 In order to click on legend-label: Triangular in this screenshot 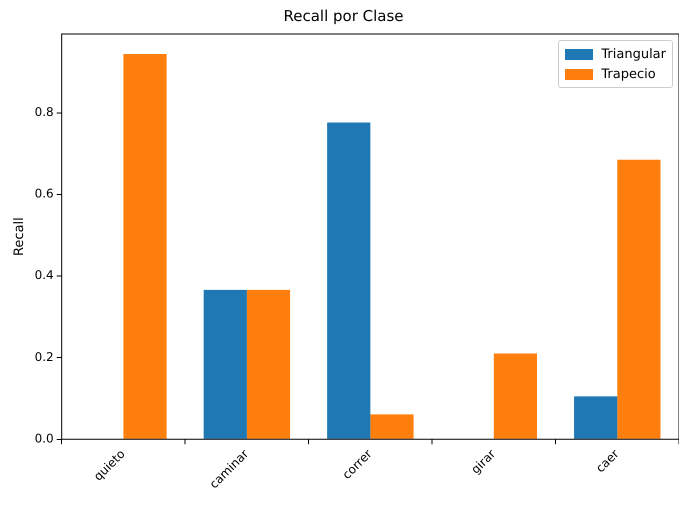, I will do `click(633, 54)`.